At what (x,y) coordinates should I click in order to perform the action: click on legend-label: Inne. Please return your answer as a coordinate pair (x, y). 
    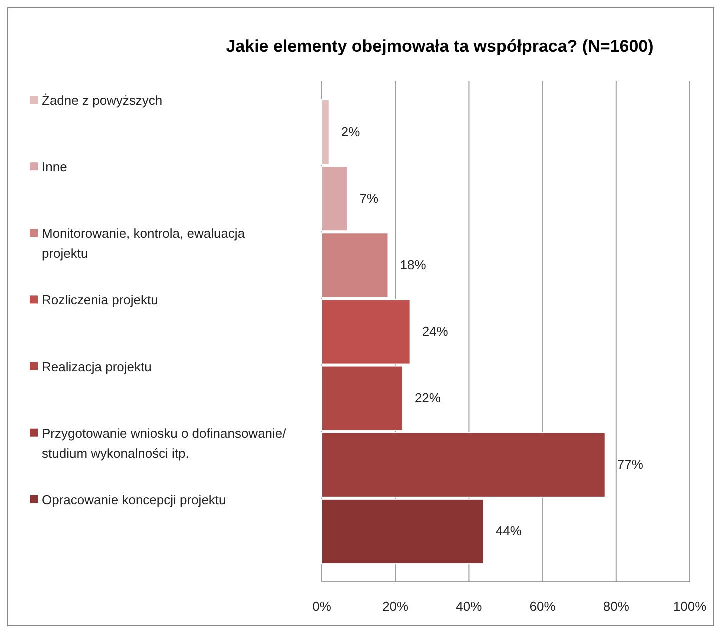
    Looking at the image, I should click on (55, 167).